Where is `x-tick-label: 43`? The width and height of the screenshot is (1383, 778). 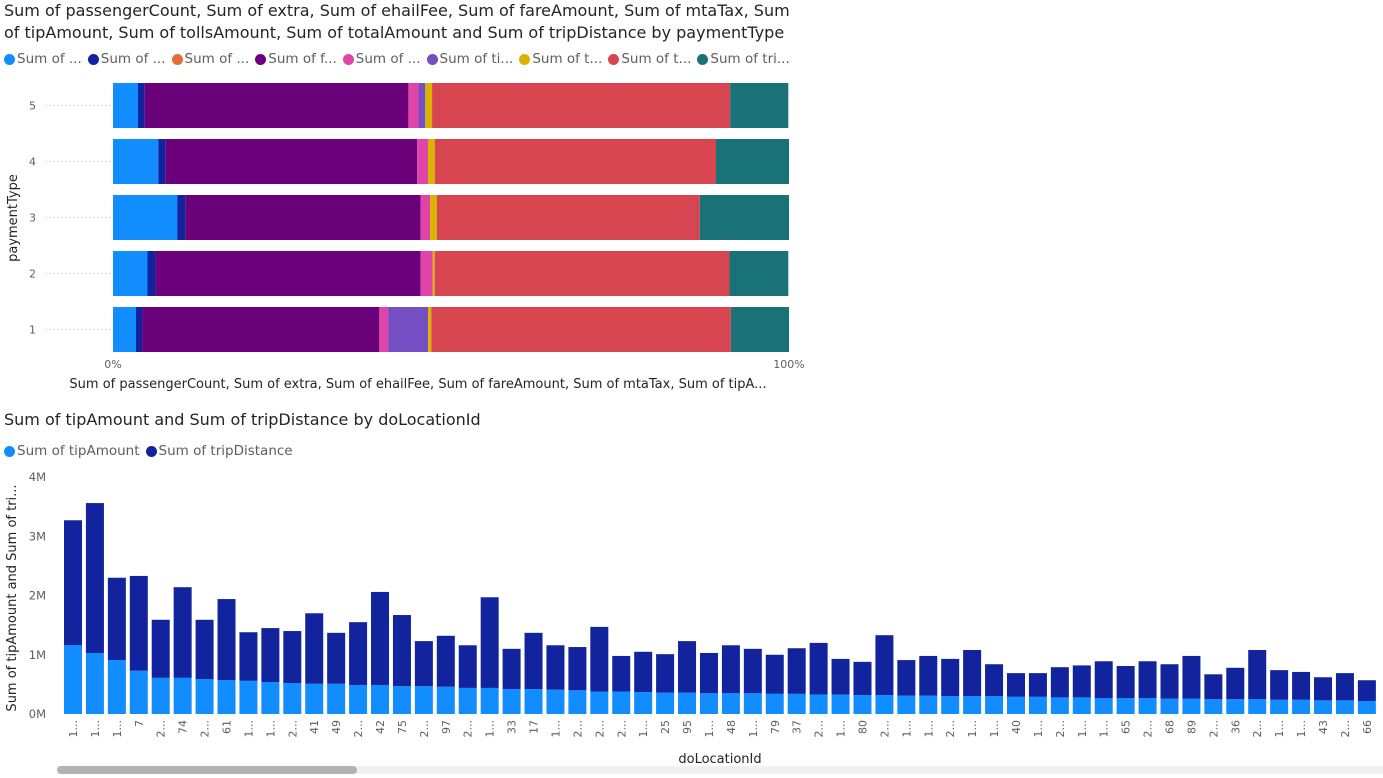
x-tick-label: 43 is located at coordinates (1323, 727).